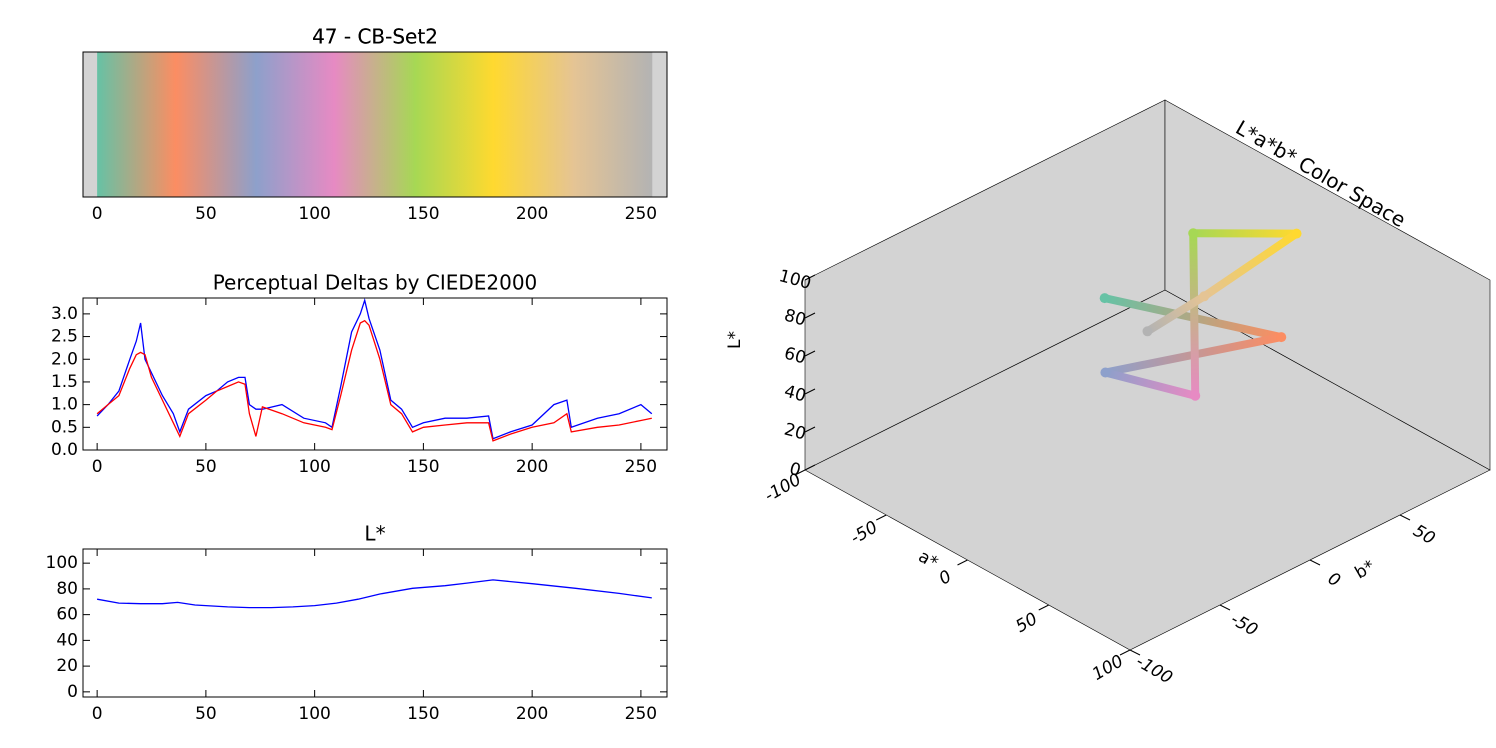 The height and width of the screenshot is (748, 1496). Describe the element at coordinates (64, 450) in the screenshot. I see `y-tick-label: 0.0` at that location.